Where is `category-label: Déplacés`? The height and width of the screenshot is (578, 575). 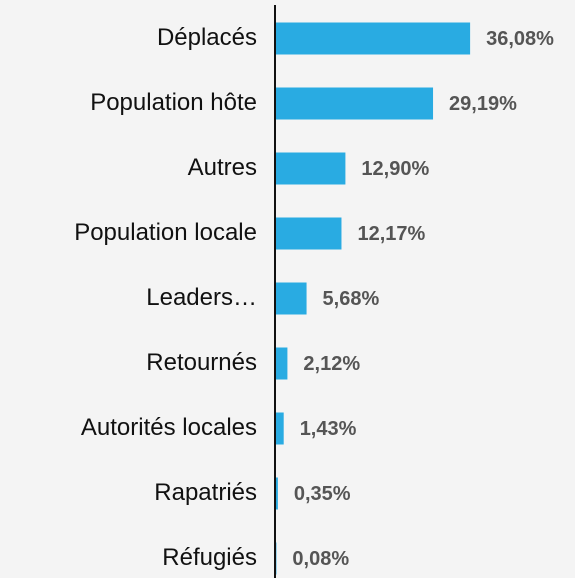 category-label: Déplacés is located at coordinates (207, 37).